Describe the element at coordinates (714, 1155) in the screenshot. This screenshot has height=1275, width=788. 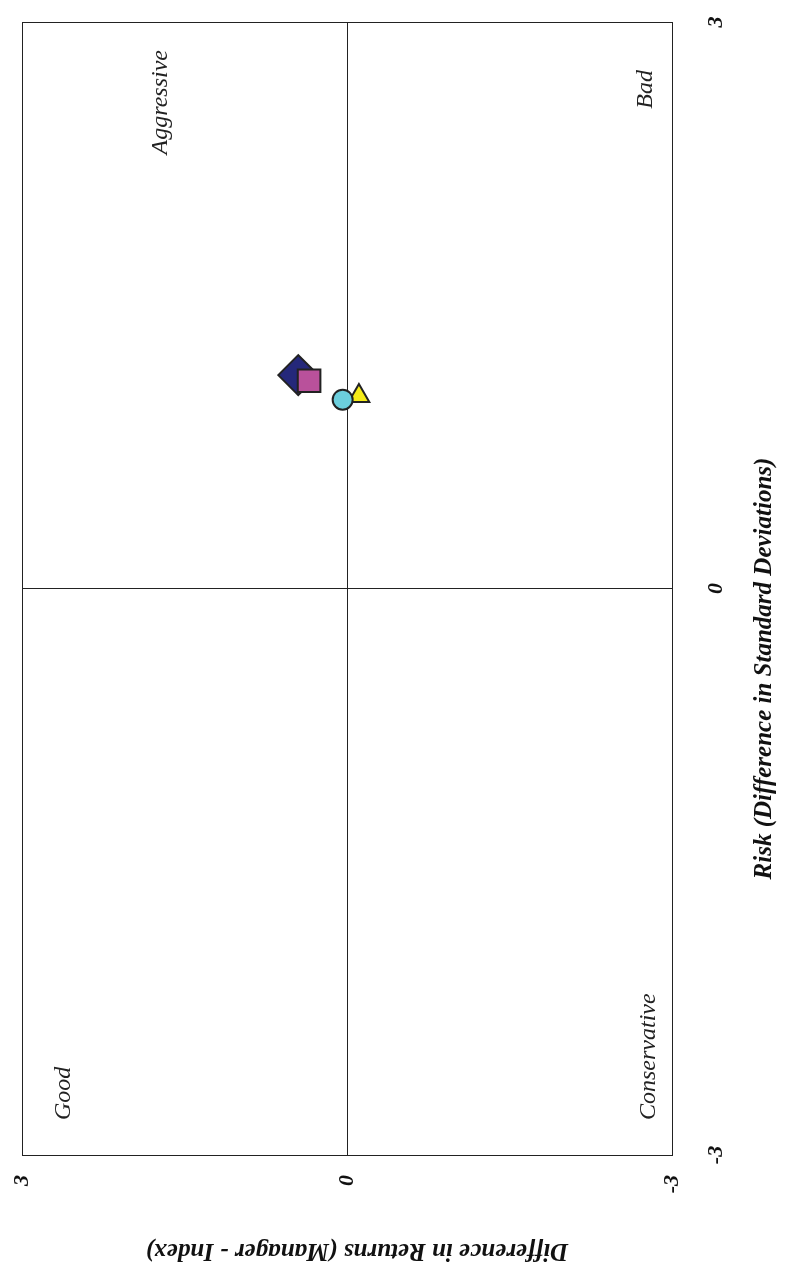
I see `y-tick-label: -3` at that location.